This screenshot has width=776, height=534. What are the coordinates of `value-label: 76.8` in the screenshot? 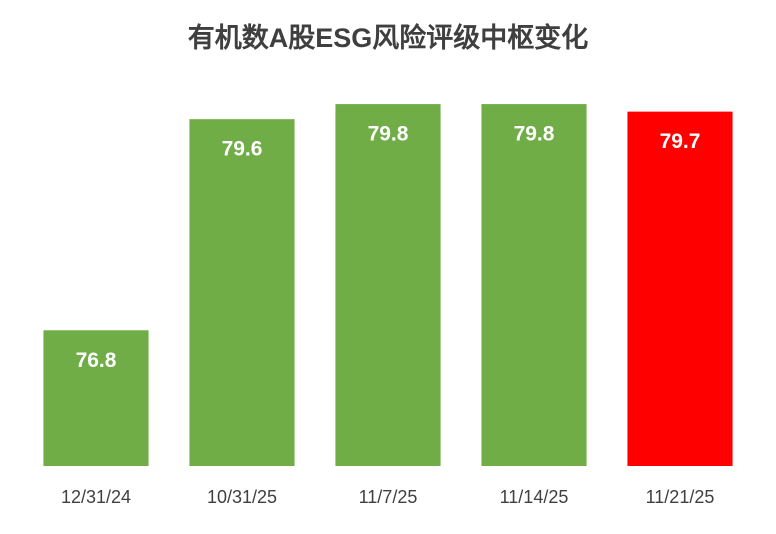 It's located at (96, 360).